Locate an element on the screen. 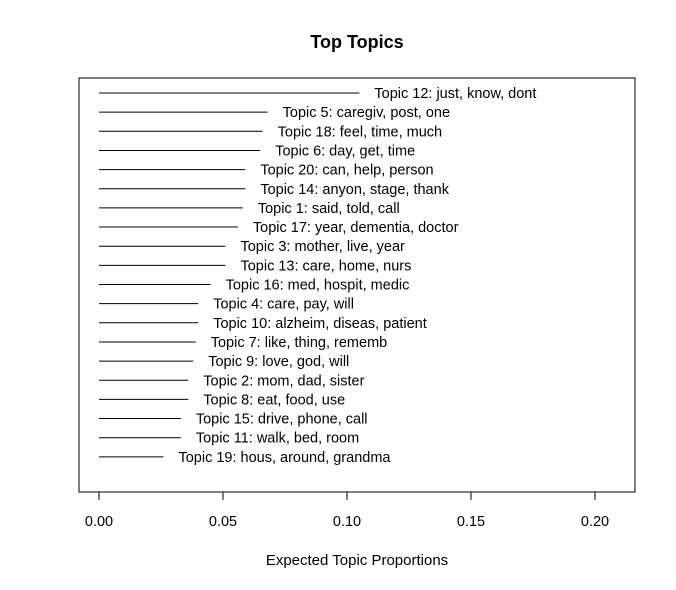 The width and height of the screenshot is (676, 590). bar-label: Topic 6: day, get, time is located at coordinates (345, 151).